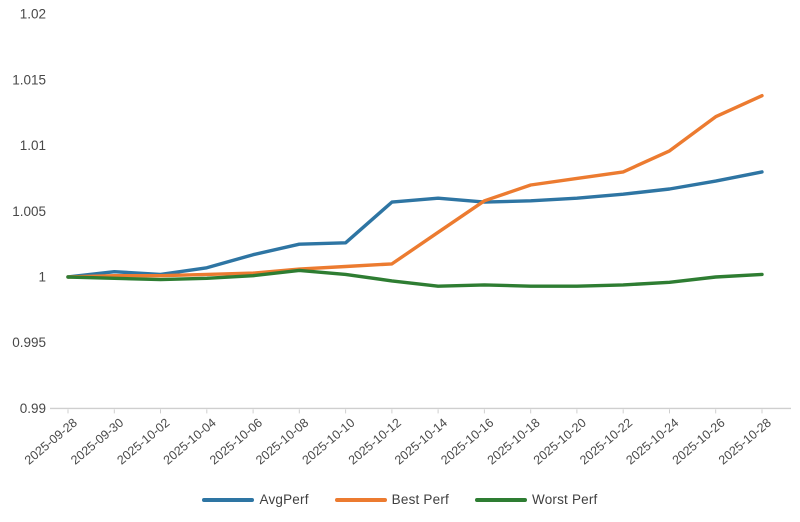 Image resolution: width=800 pixels, height=522 pixels. I want to click on legend-item-worstperf: Worst Perf, so click(536, 499).